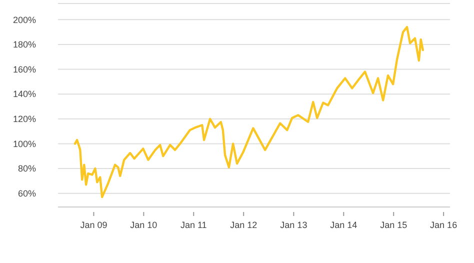 Image resolution: width=474 pixels, height=263 pixels. Describe the element at coordinates (193, 225) in the screenshot. I see `x-tick-label: Jan 11` at that location.